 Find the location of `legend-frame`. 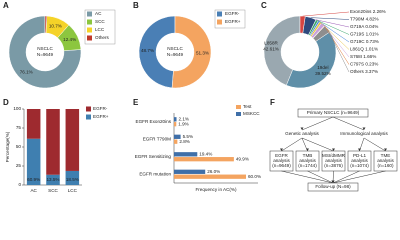

legend-frame is located at coordinates (100, 27).